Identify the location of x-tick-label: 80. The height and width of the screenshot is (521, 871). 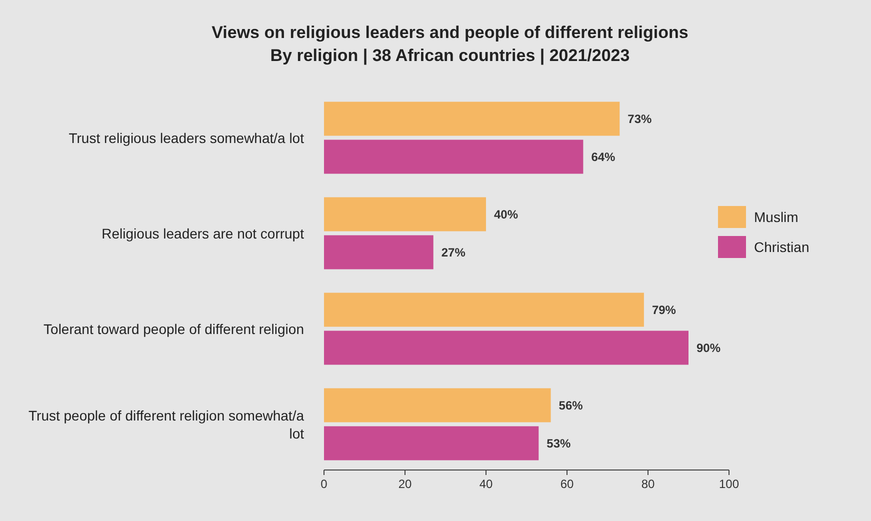
(648, 484).